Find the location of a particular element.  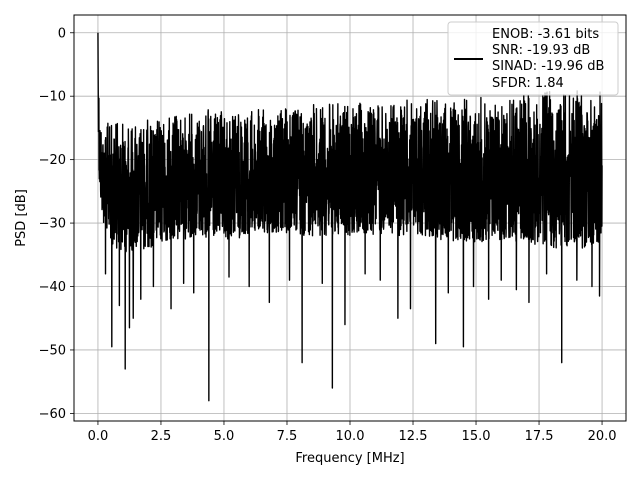

y-tick-label: −40 is located at coordinates (52, 287).